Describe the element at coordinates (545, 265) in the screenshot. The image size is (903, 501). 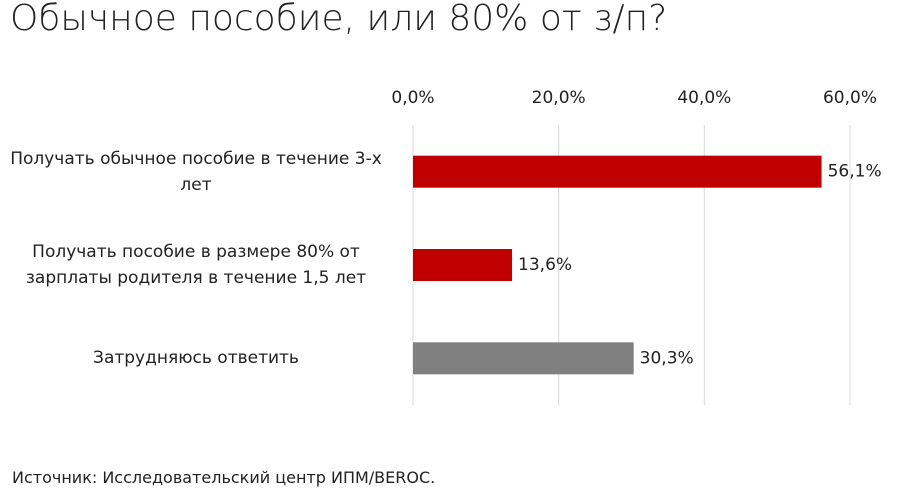
I see `value-label: 13,6%` at that location.